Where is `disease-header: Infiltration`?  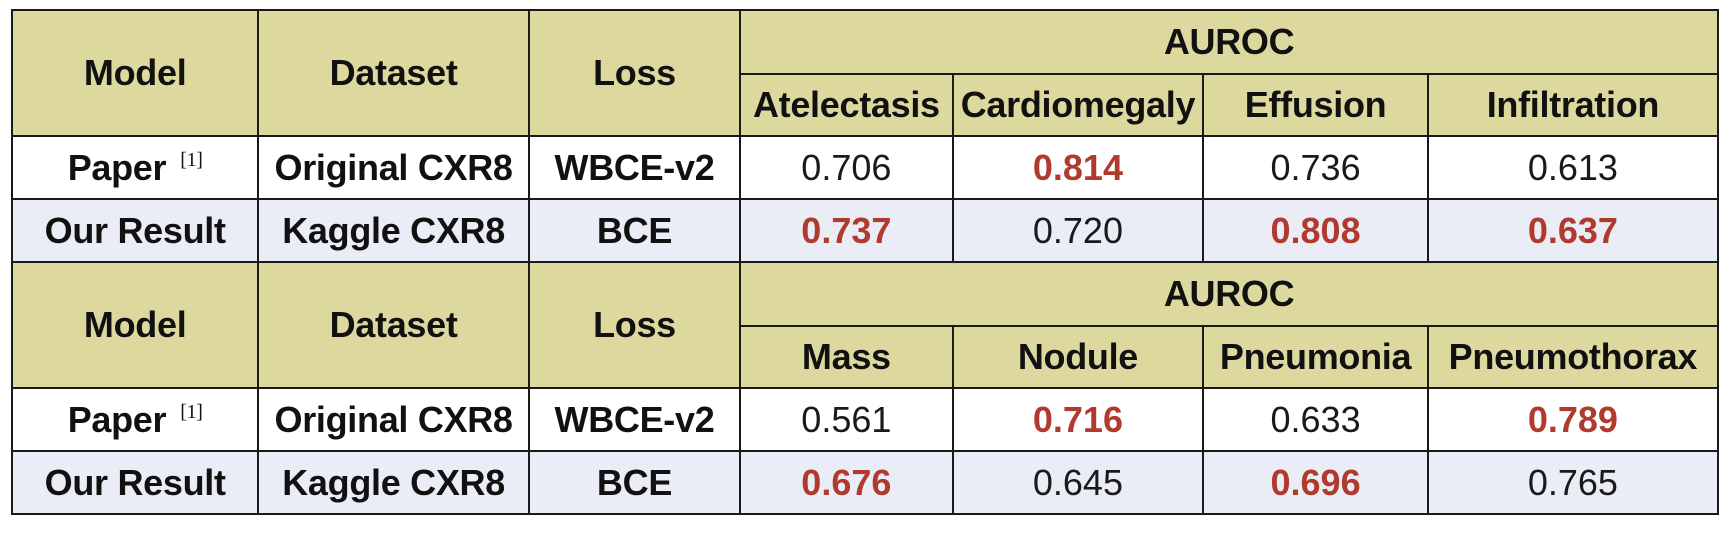 disease-header: Infiltration is located at coordinates (1573, 105).